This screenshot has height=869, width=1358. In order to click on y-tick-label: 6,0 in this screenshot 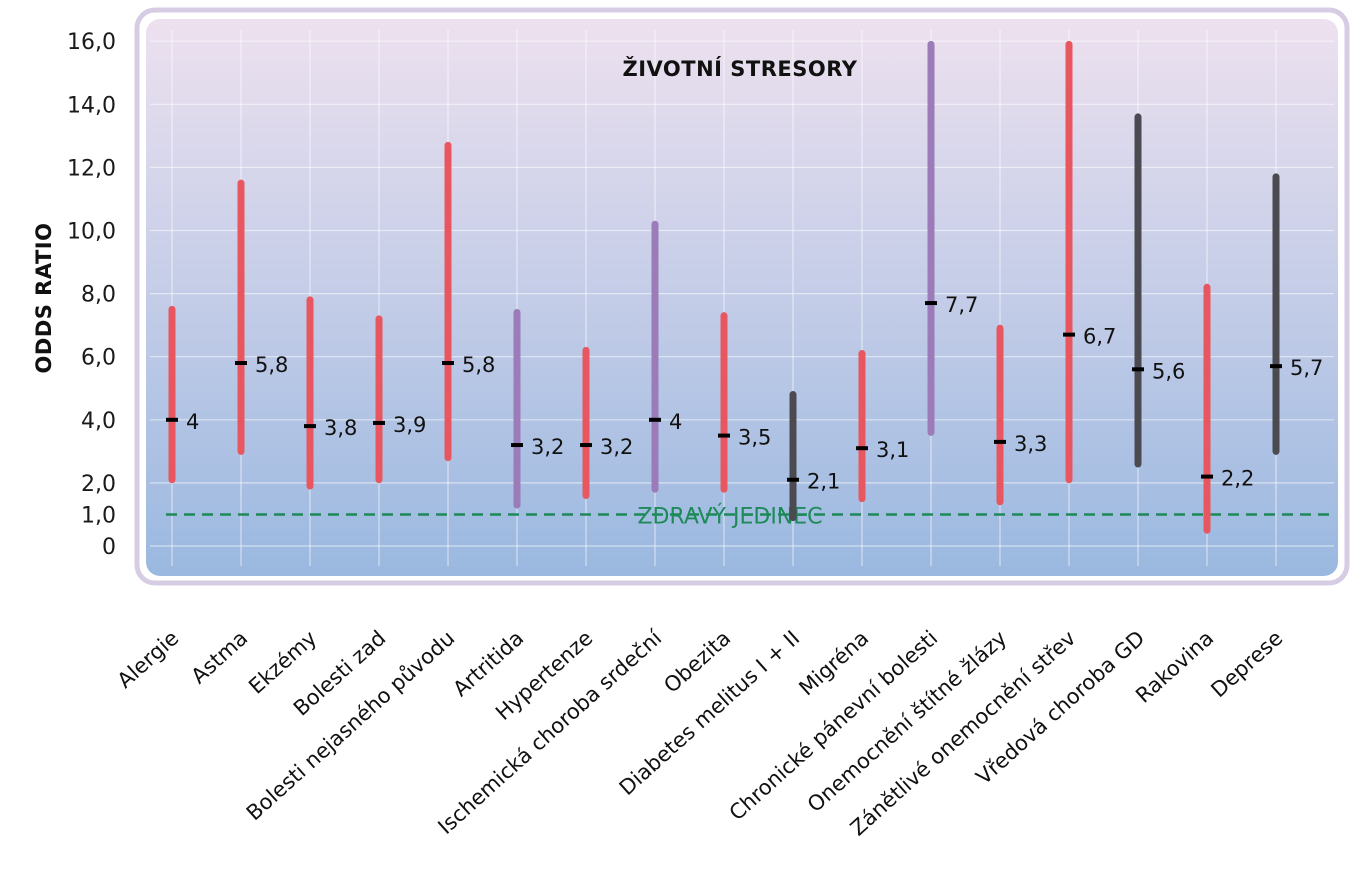, I will do `click(98, 358)`.